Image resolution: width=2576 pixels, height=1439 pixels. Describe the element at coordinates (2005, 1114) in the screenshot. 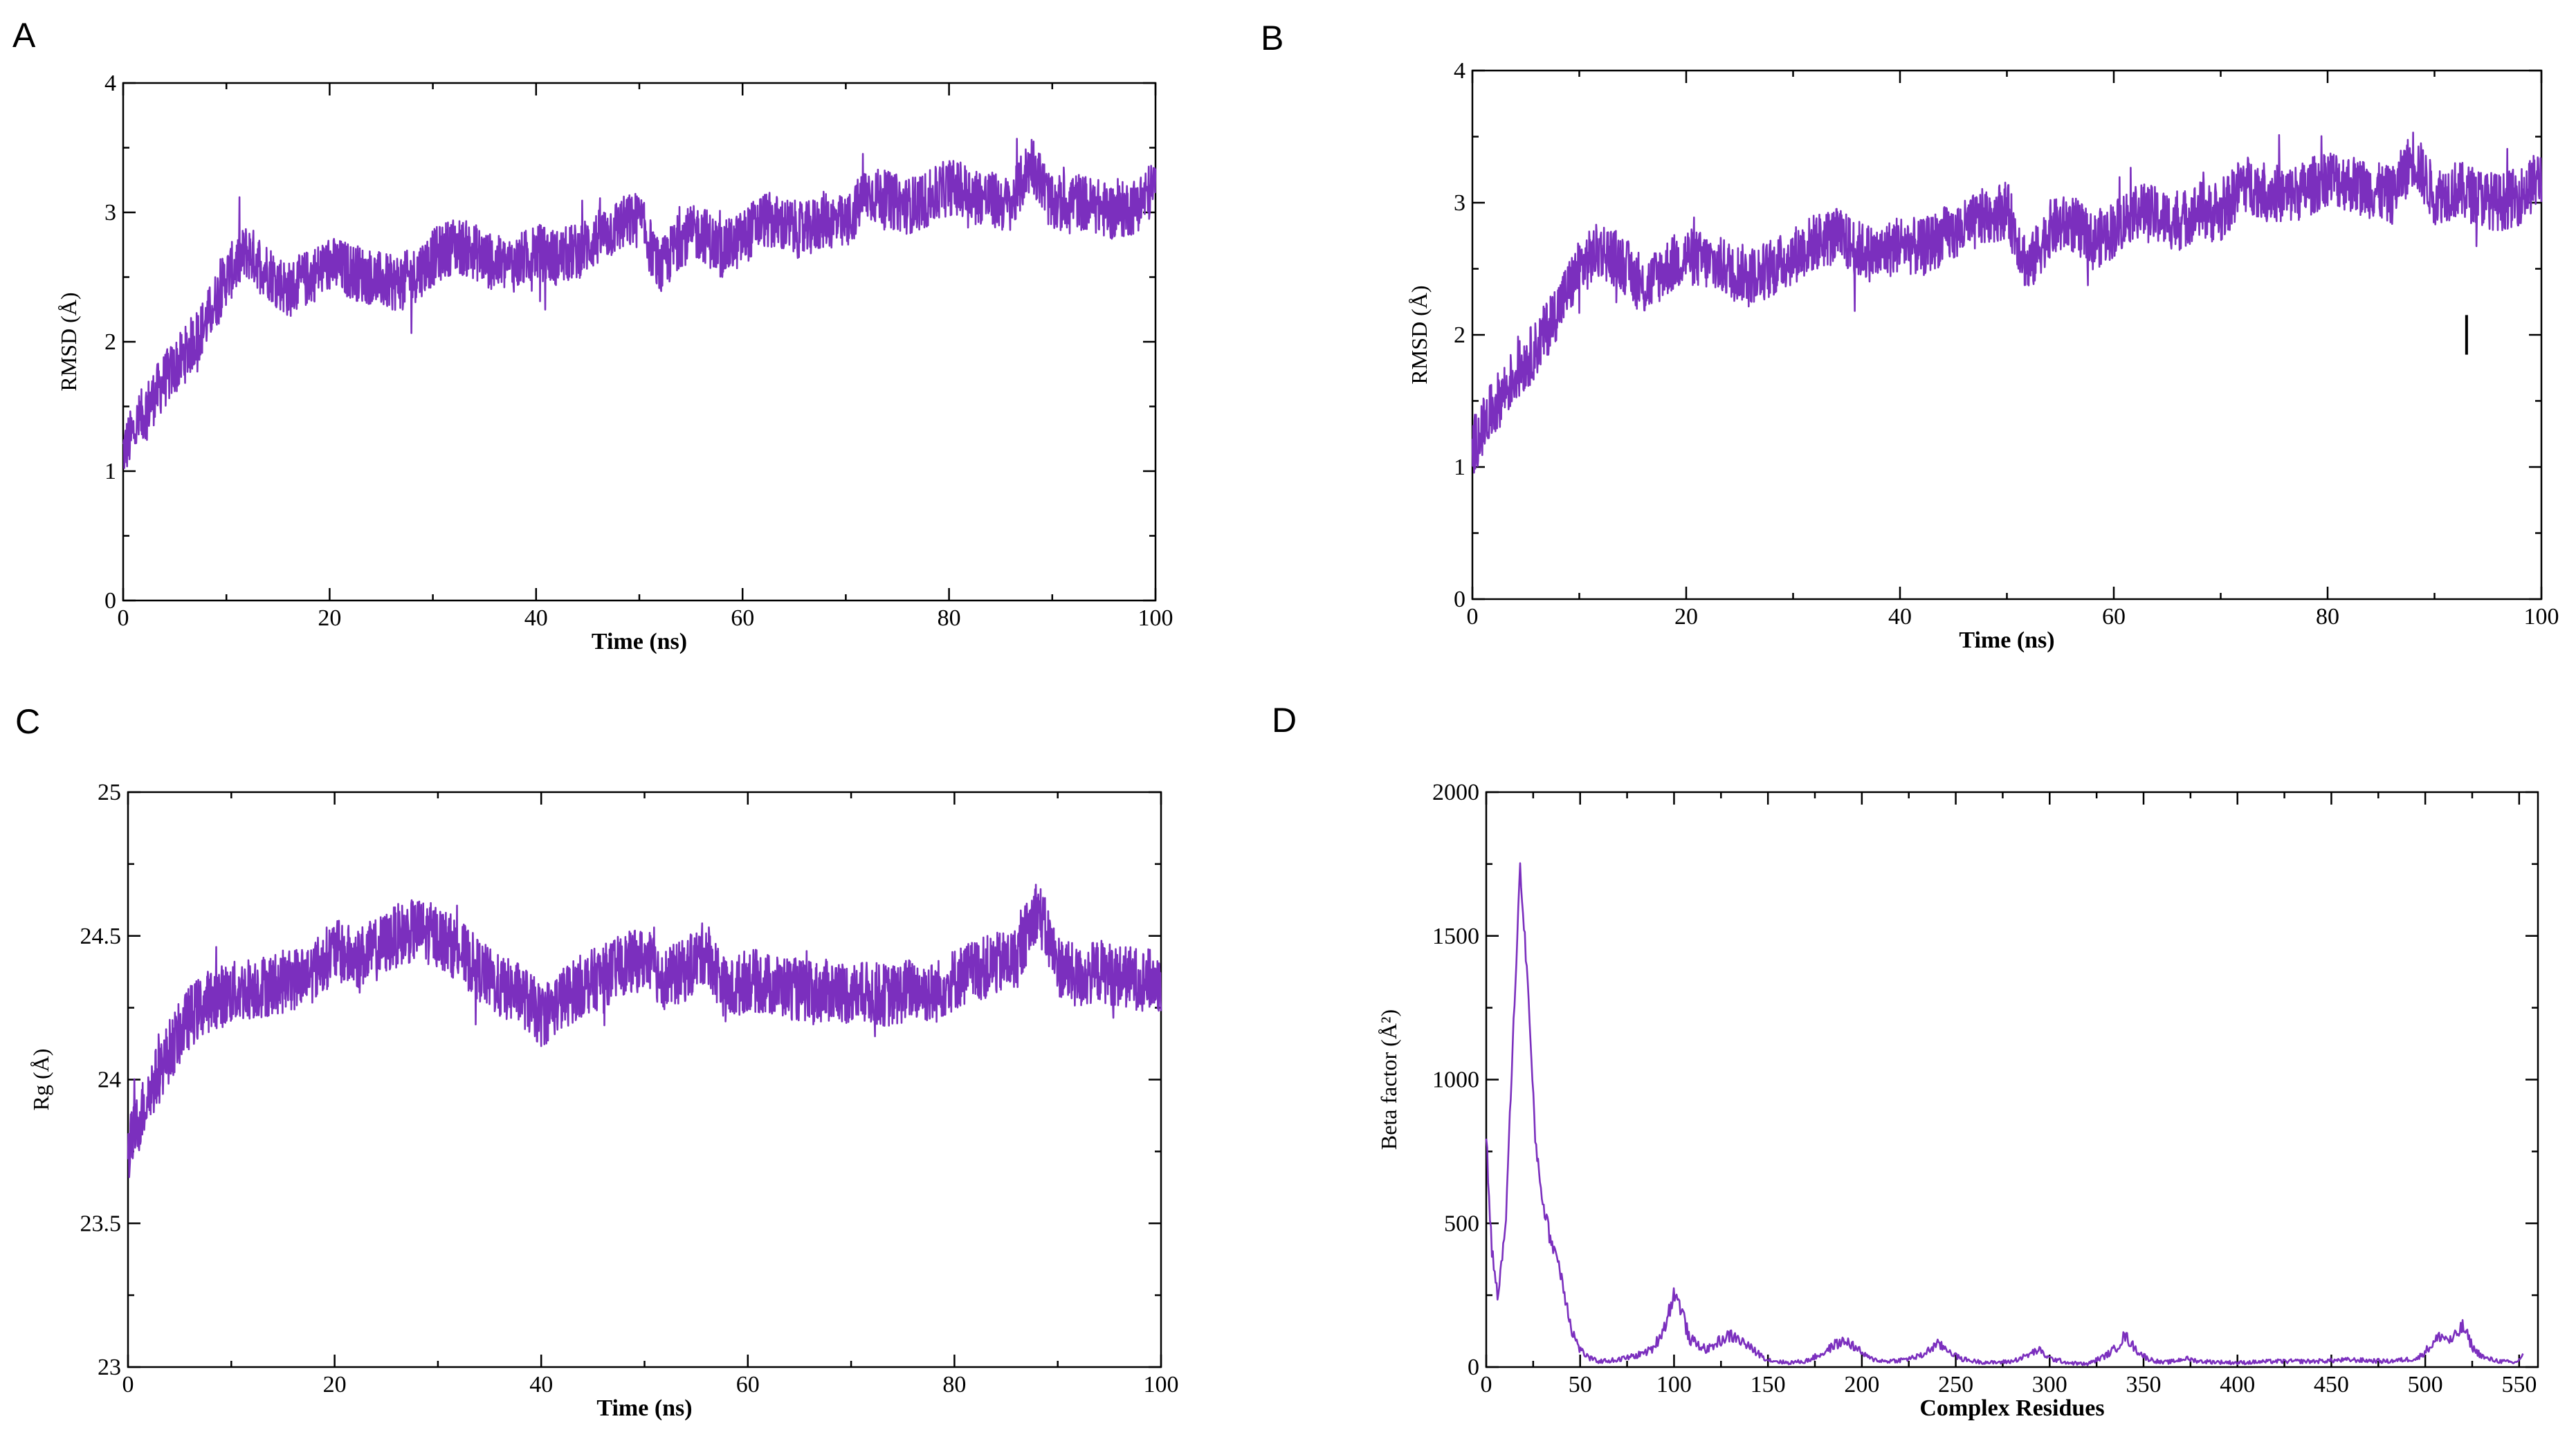

I see `series-line-beta-factor` at that location.